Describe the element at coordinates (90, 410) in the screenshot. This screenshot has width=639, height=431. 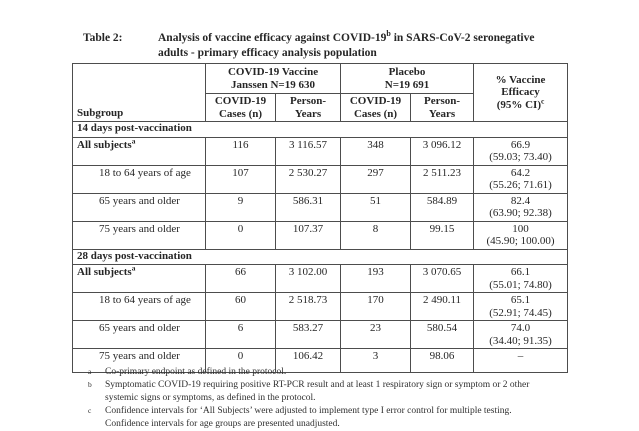
I see `footnote-marker: c` at that location.